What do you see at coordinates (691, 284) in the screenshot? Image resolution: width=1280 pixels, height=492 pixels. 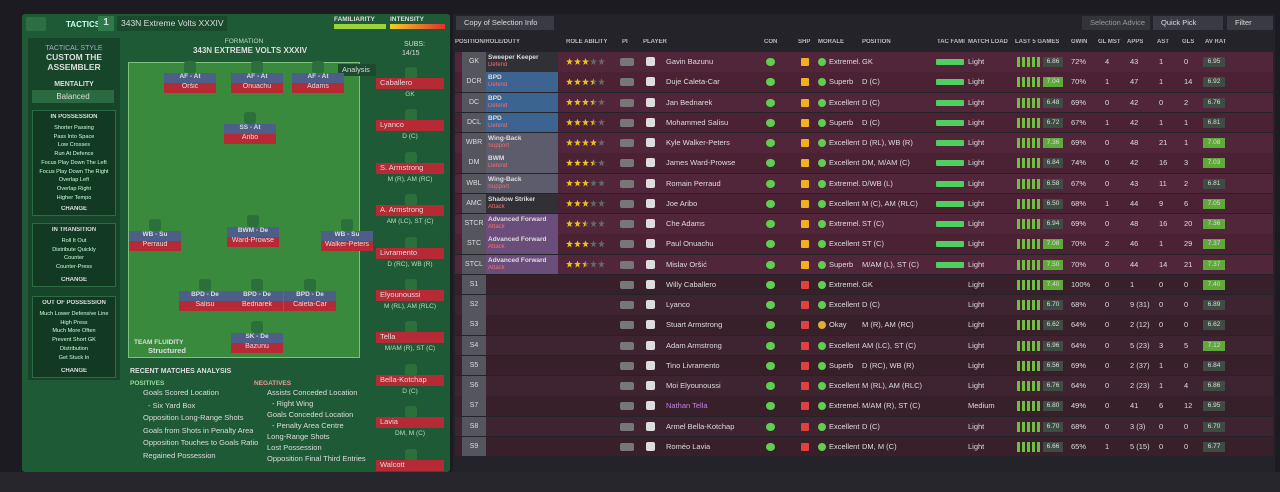 I see `player-name: Willy Caballero` at bounding box center [691, 284].